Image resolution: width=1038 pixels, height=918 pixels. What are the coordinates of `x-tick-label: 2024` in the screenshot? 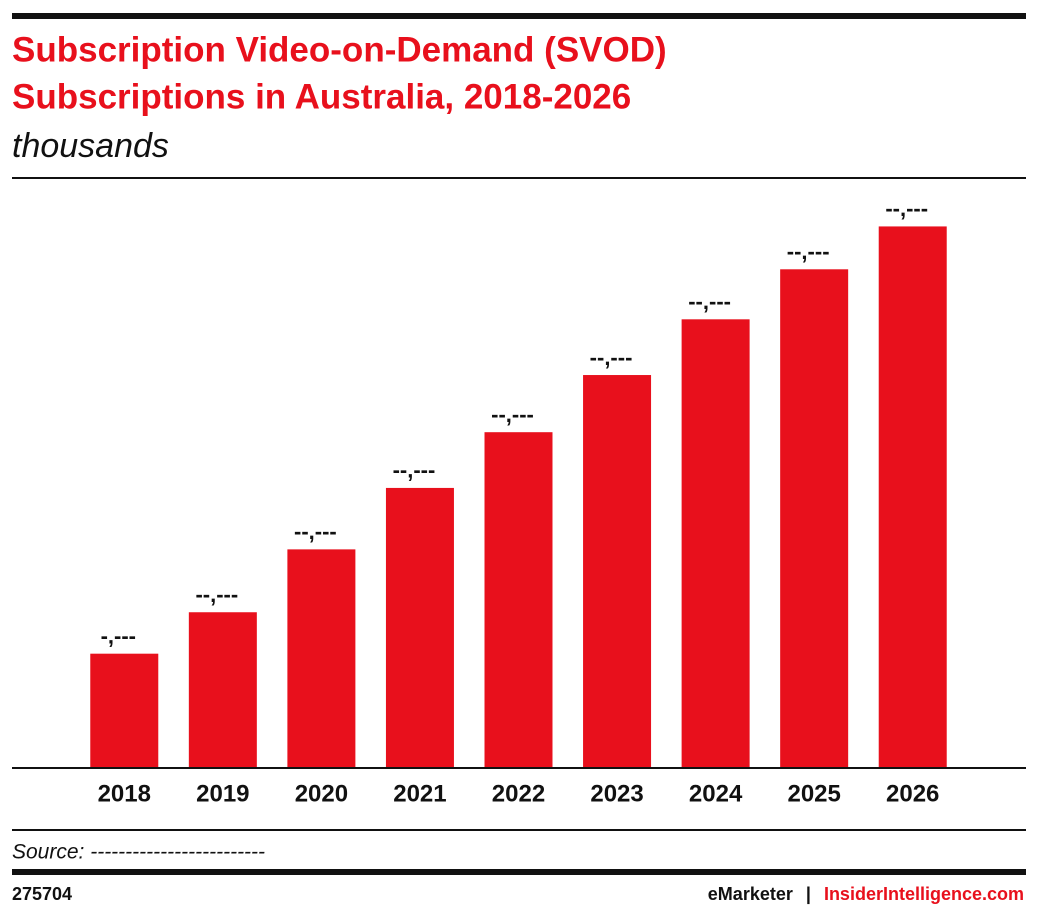 It's located at (716, 793).